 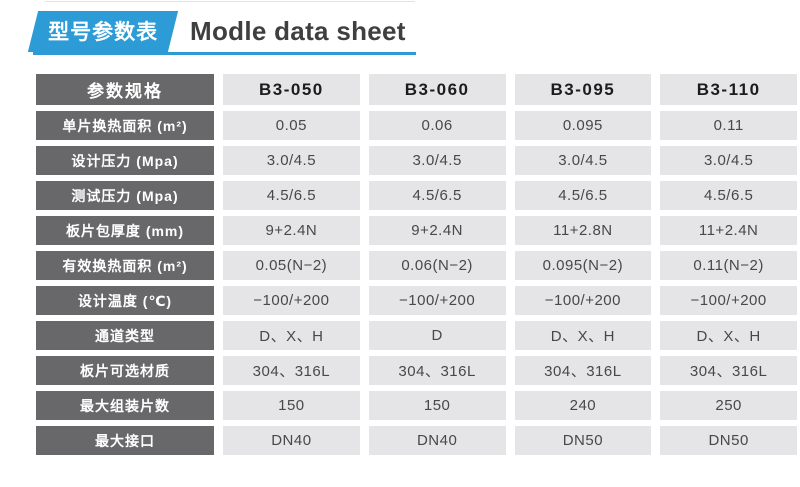 What do you see at coordinates (125, 125) in the screenshot?
I see `row-label-plate-area: 单片换热面积 (m²)` at bounding box center [125, 125].